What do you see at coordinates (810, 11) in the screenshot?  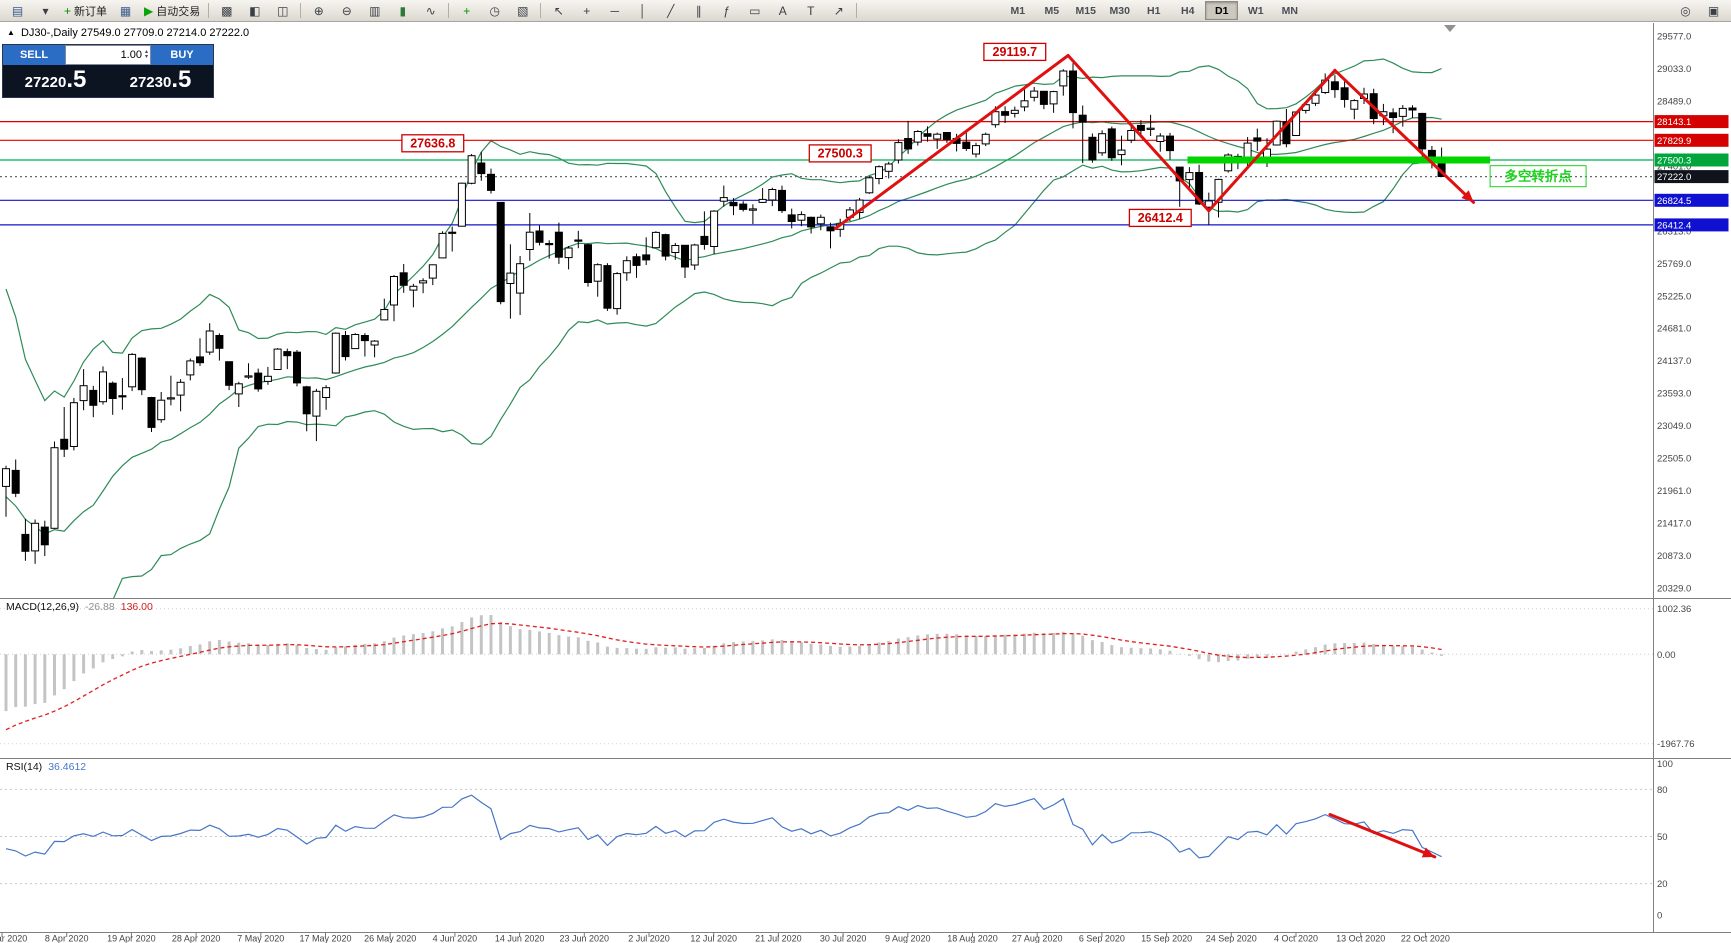 I see `label-icon: T` at bounding box center [810, 11].